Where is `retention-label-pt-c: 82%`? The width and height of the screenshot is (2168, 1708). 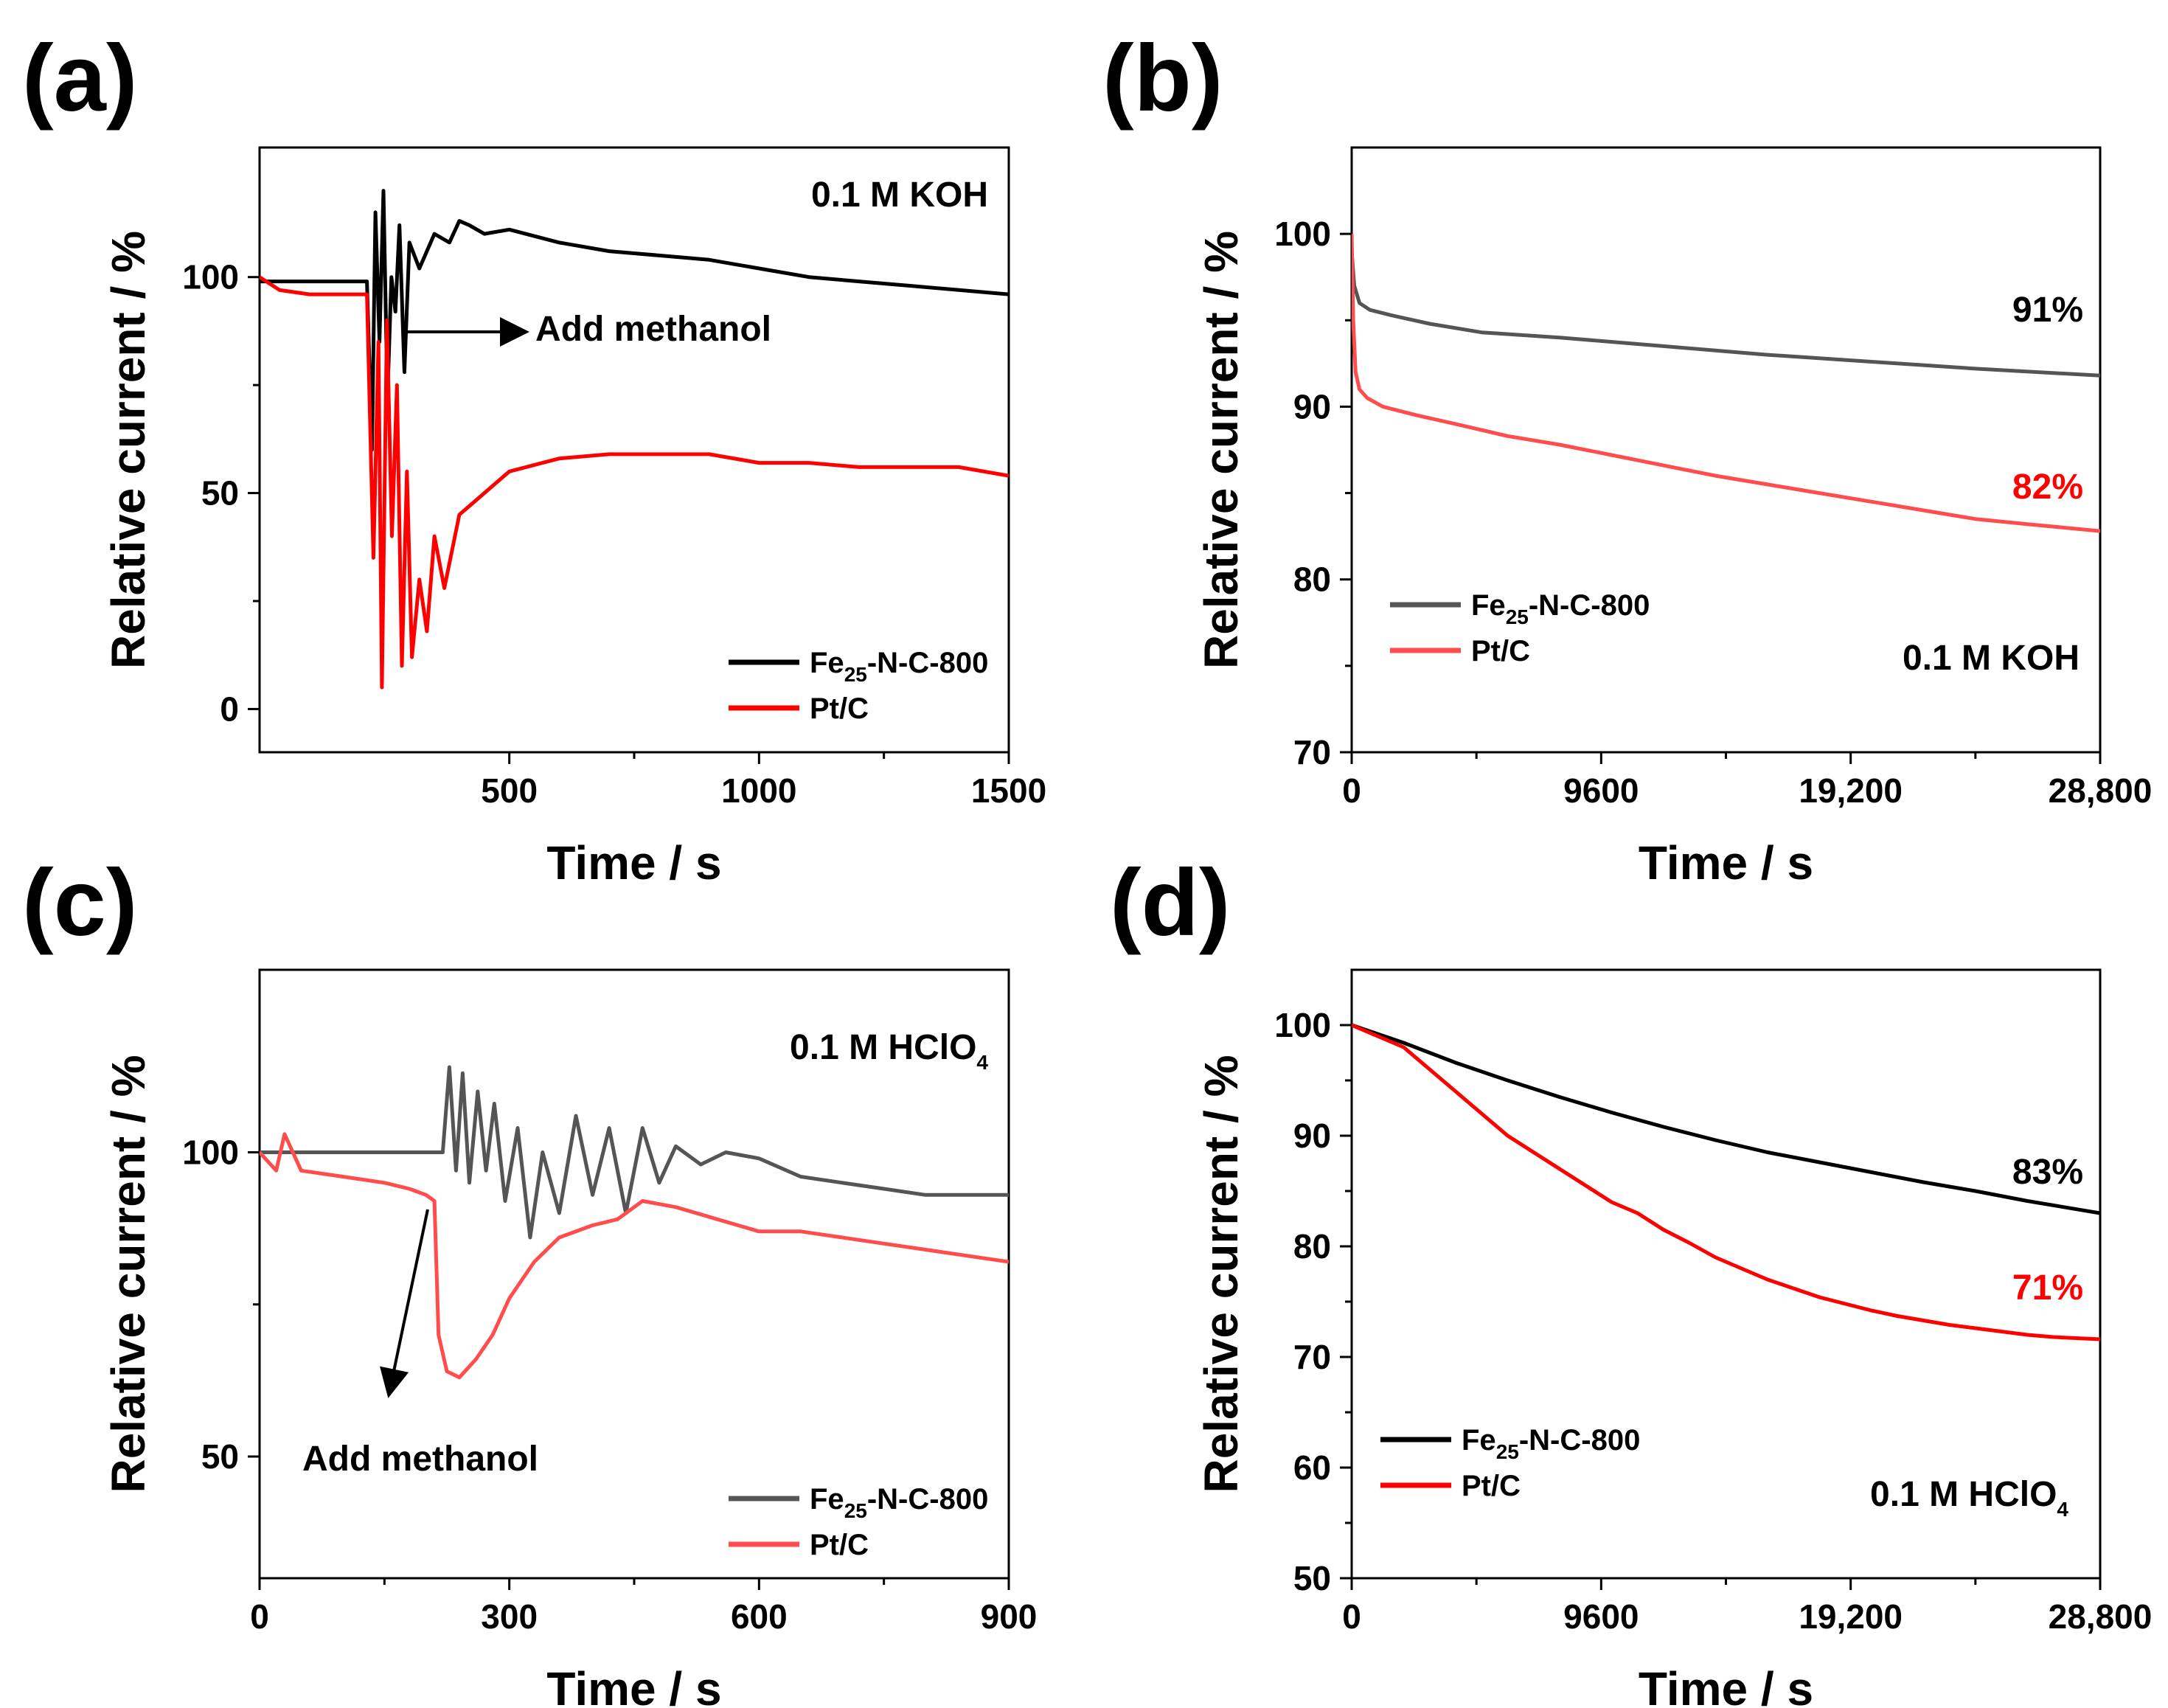 retention-label-pt-c: 82% is located at coordinates (2047, 487).